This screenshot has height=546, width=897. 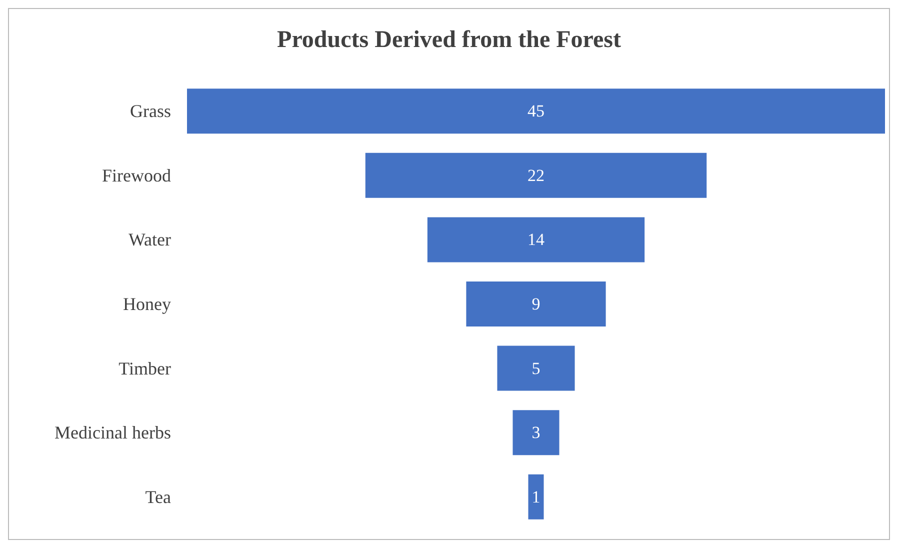 What do you see at coordinates (112, 432) in the screenshot?
I see `category-label: Medicinal herbs` at bounding box center [112, 432].